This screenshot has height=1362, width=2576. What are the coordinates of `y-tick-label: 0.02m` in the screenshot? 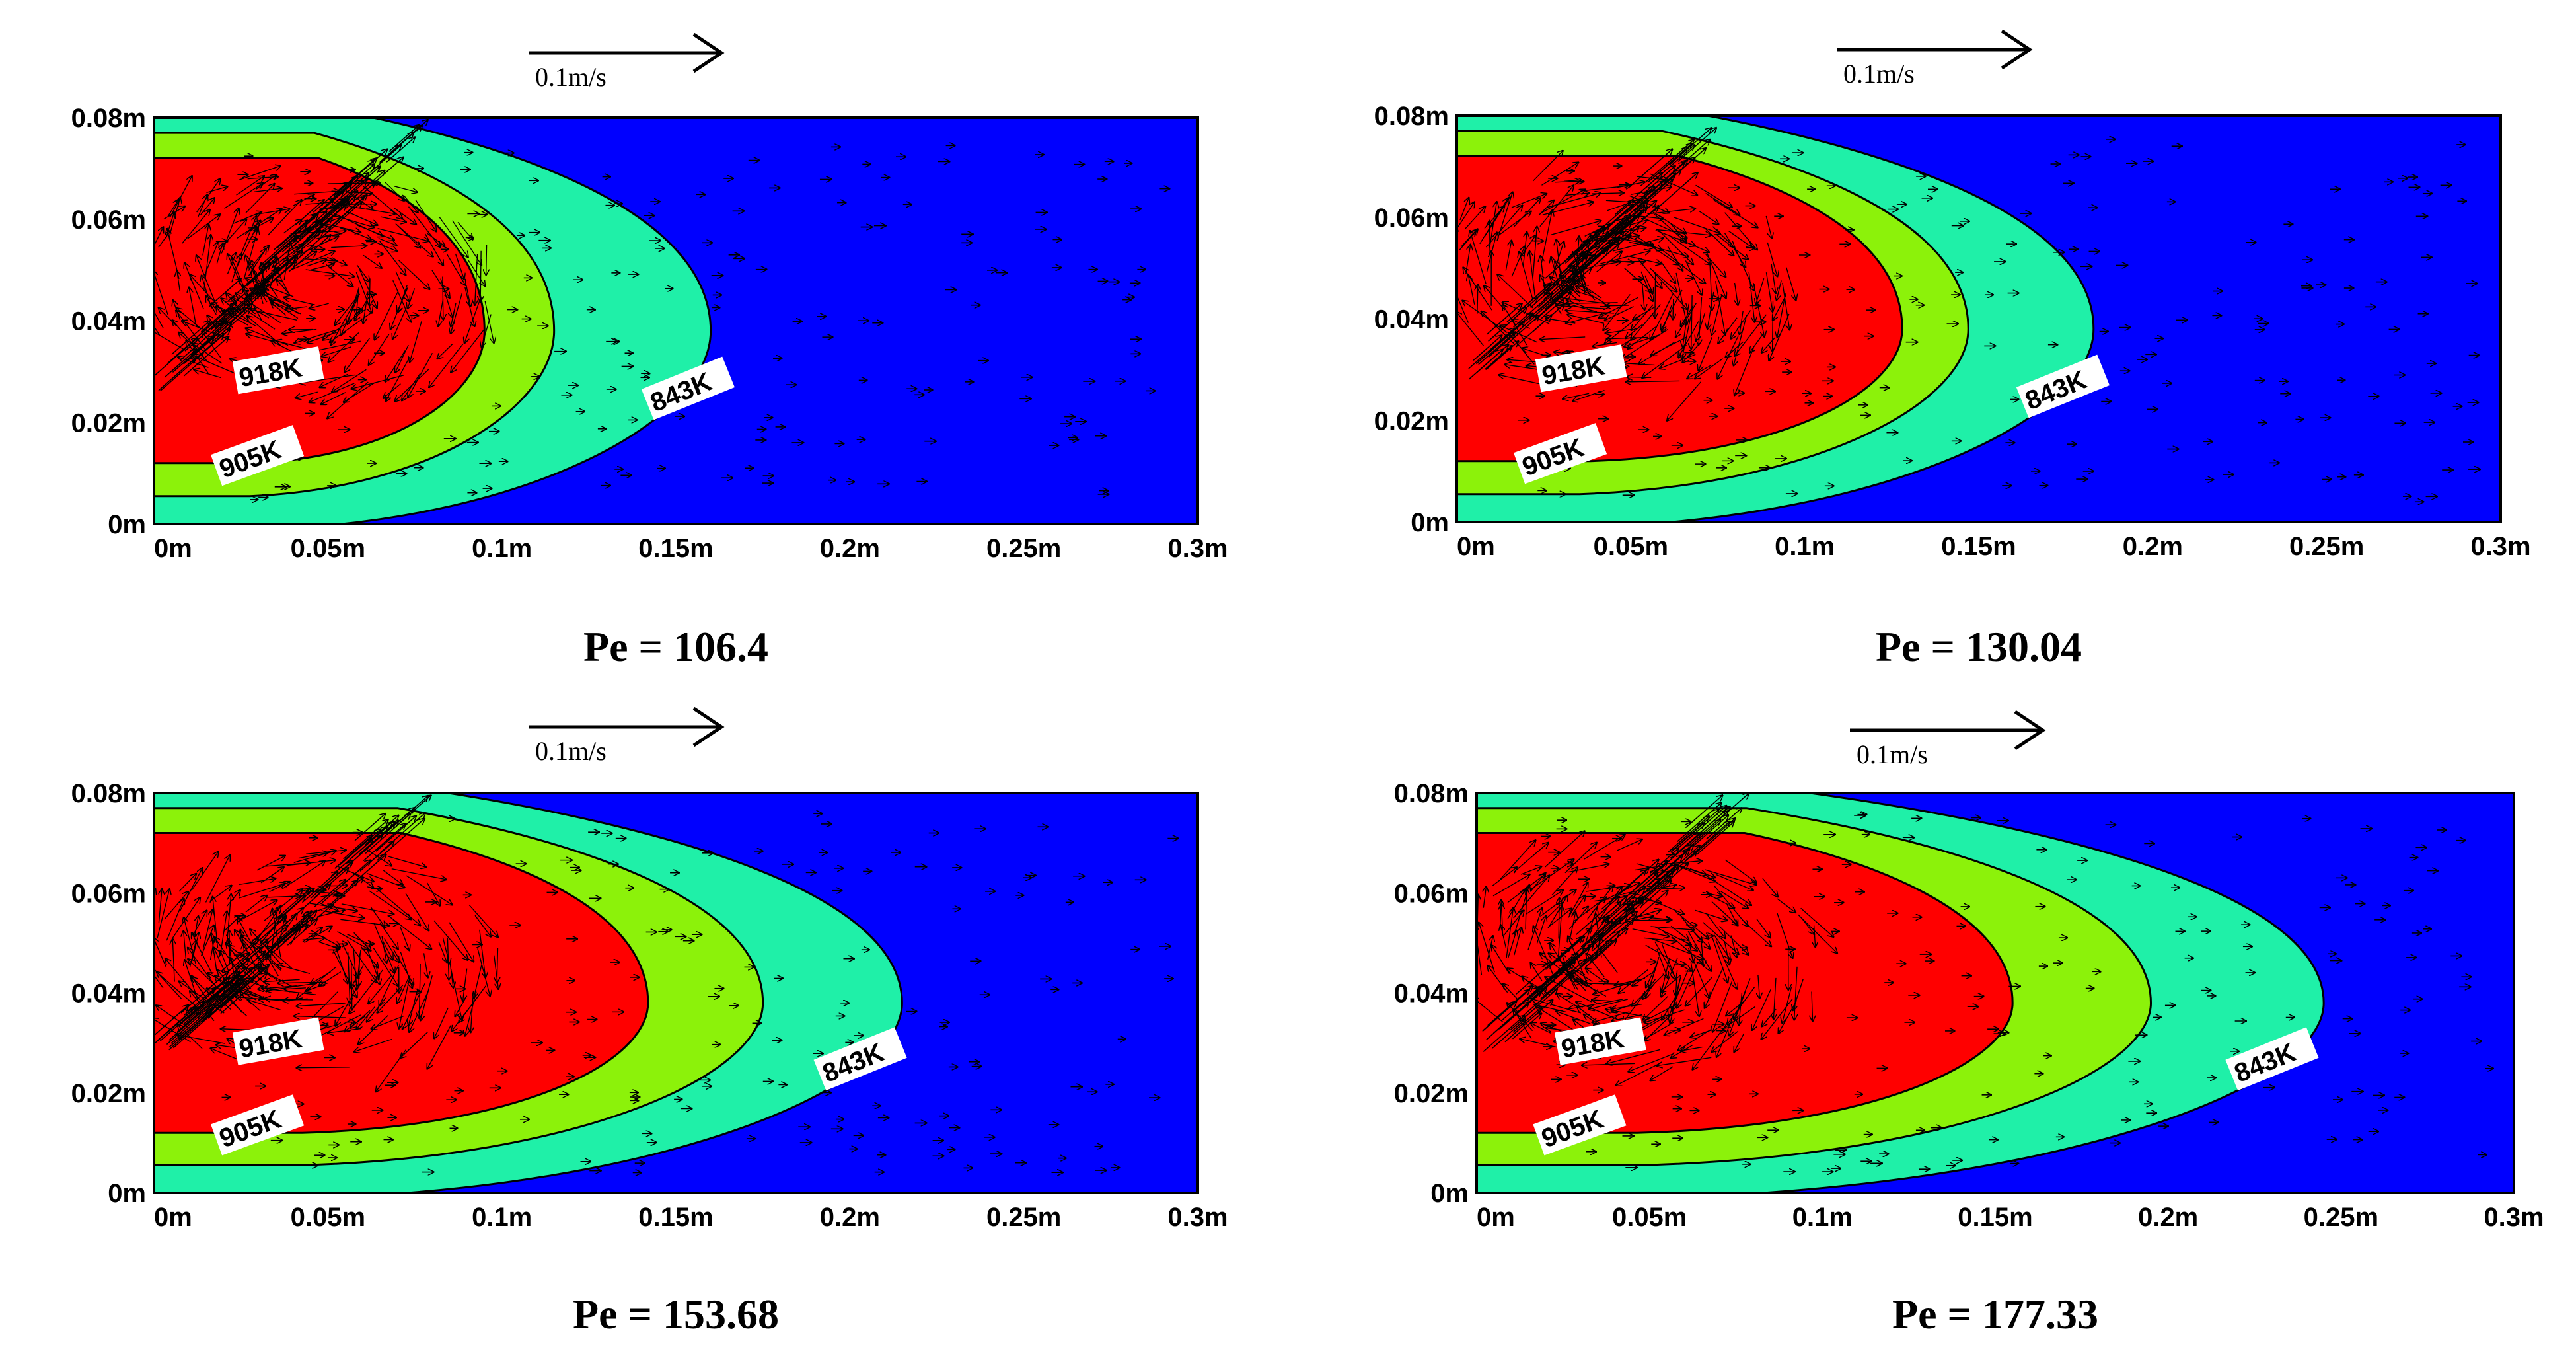 It's located at (108, 1093).